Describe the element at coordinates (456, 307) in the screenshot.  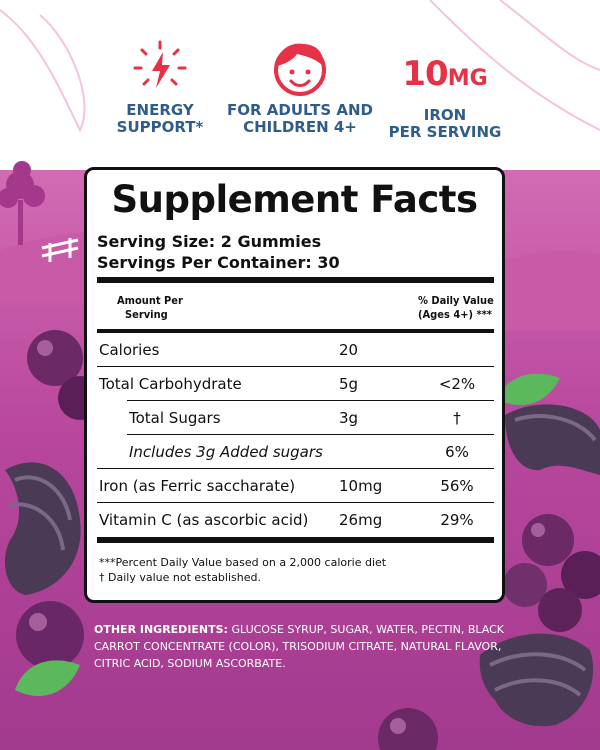
I see `daily-value-header: % Daily Value (Ages 4+) ***` at that location.